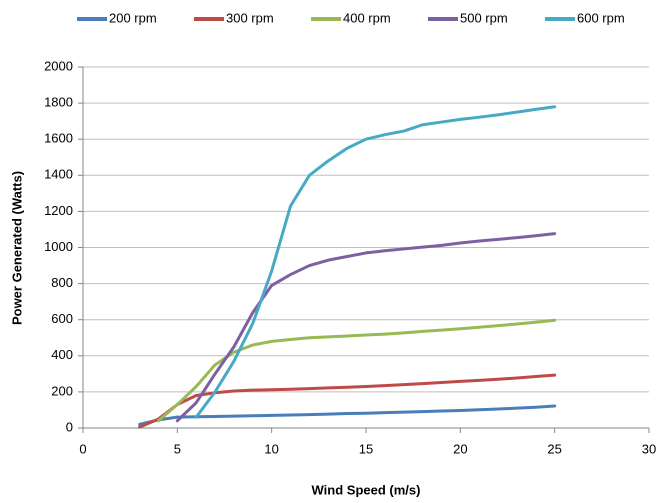 The height and width of the screenshot is (503, 657). Describe the element at coordinates (366, 448) in the screenshot. I see `x-tick-label: 15` at that location.